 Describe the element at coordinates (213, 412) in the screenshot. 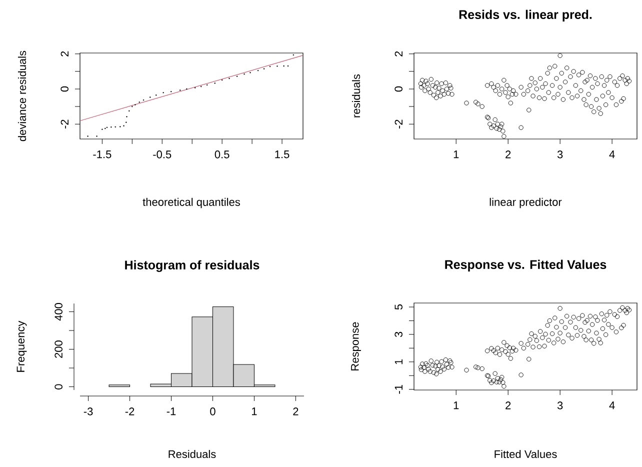

I see `x-tick-label: 0` at that location.